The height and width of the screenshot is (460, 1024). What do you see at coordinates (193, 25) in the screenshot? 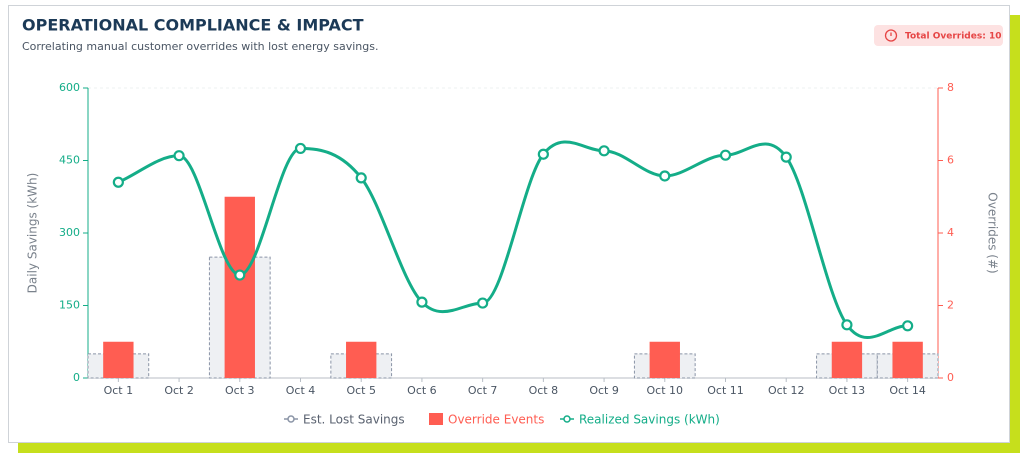
I see `title: OPERATIONAL COMPLIANCE & IMPACT` at bounding box center [193, 25].